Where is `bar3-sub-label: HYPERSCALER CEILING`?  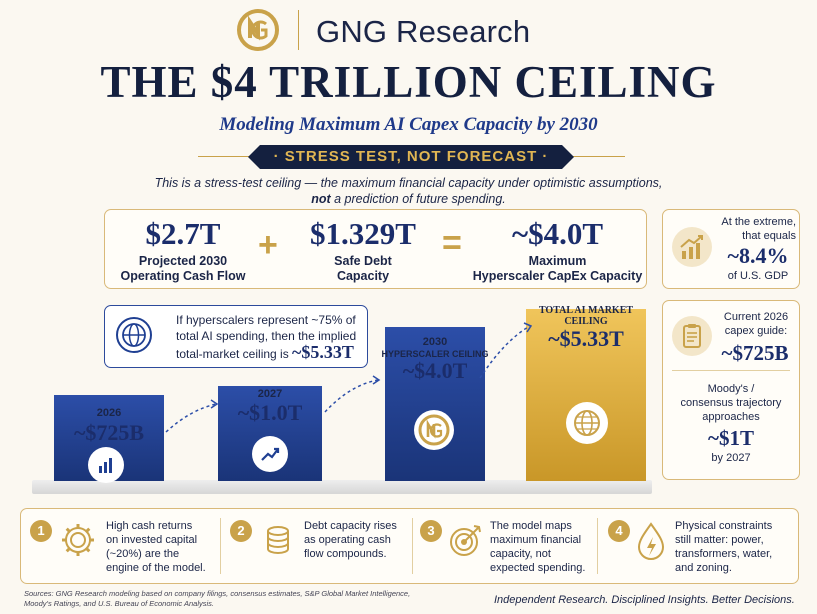 bar3-sub-label: HYPERSCALER CEILING is located at coordinates (435, 354).